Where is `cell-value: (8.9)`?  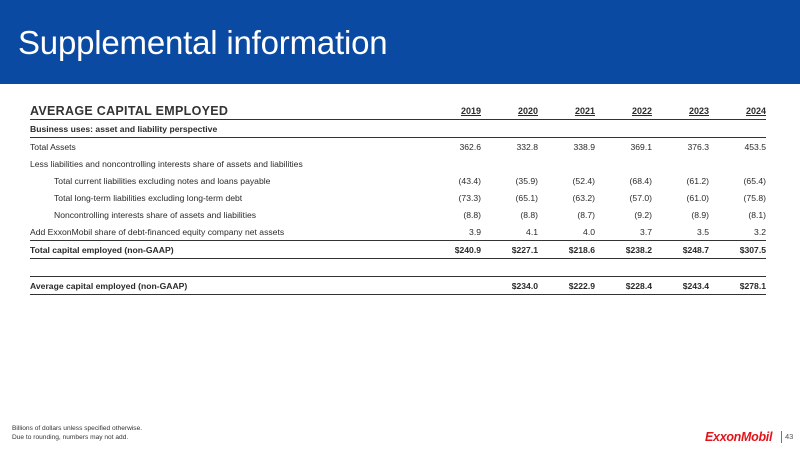 cell-value: (8.9) is located at coordinates (700, 214).